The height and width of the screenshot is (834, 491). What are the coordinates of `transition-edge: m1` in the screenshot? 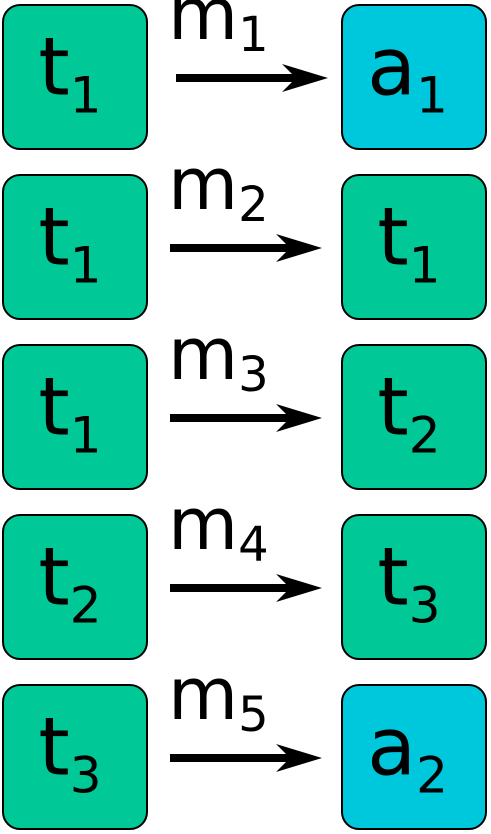 It's located at (245, 57).